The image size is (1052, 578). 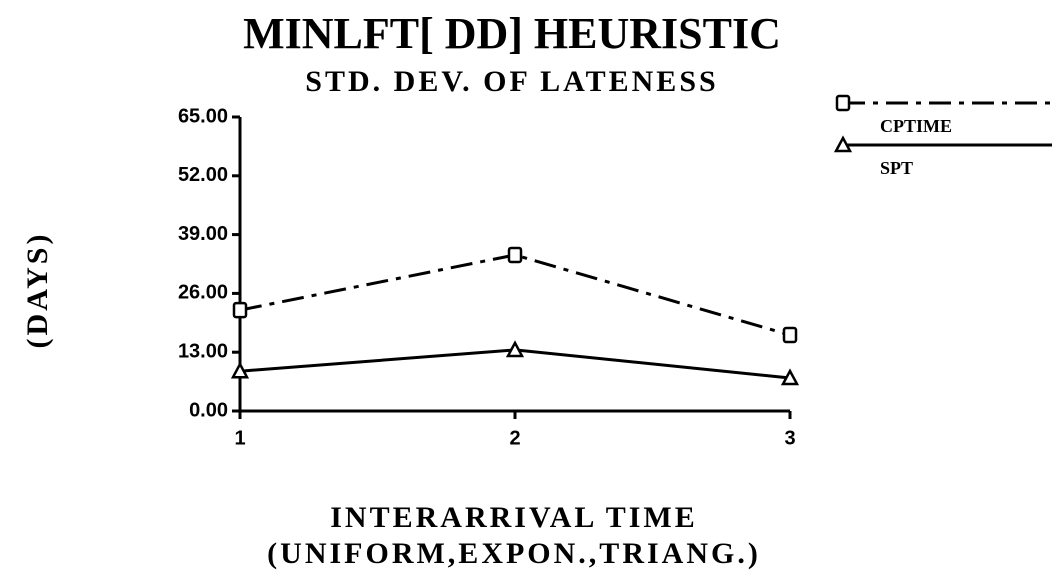 I want to click on x-axis-label: (UNIFORM,EXPON.,TRIANG.), so click(x=514, y=553).